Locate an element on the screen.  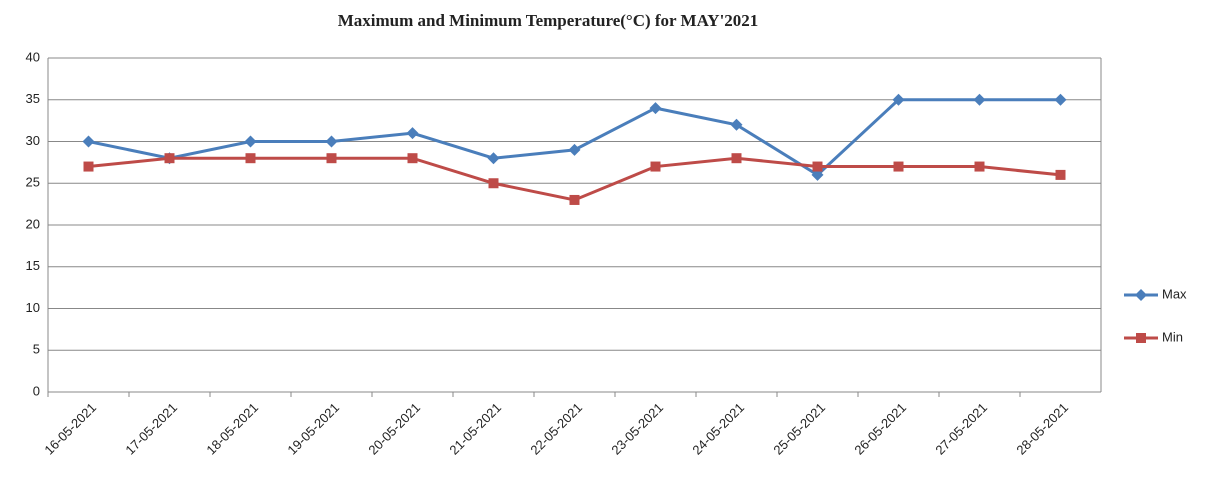
x-tick-label: 22-05-2021 is located at coordinates (556, 429).